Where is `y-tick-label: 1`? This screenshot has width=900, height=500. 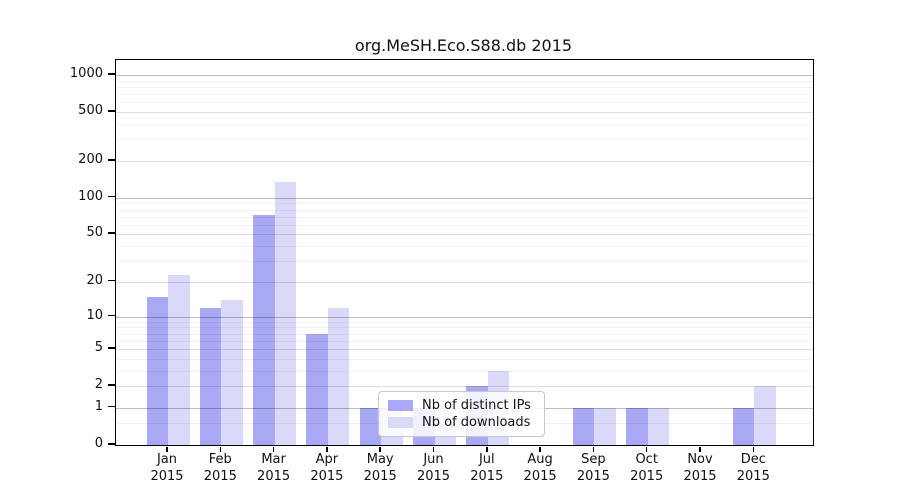
y-tick-label: 1 is located at coordinates (98, 406).